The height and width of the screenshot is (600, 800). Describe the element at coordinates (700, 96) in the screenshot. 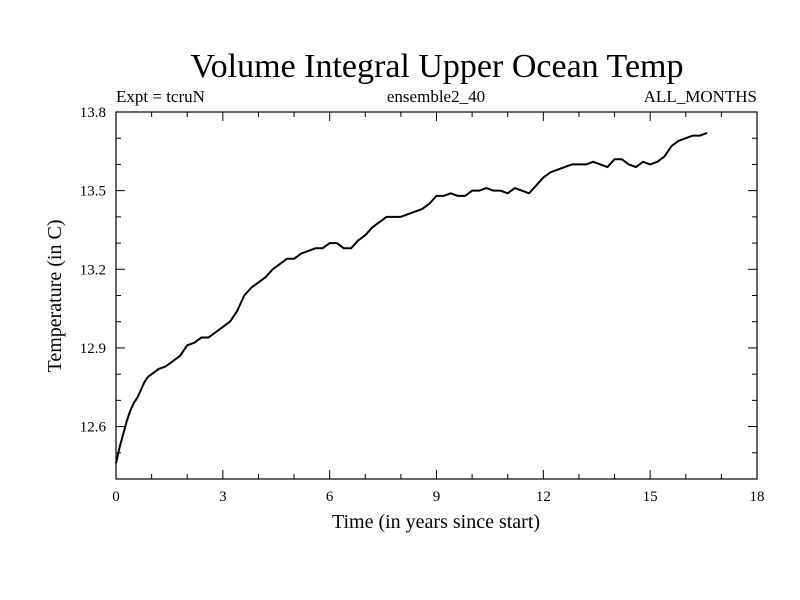

I see `chart-subtitle-right: ALL_MONTHS` at that location.